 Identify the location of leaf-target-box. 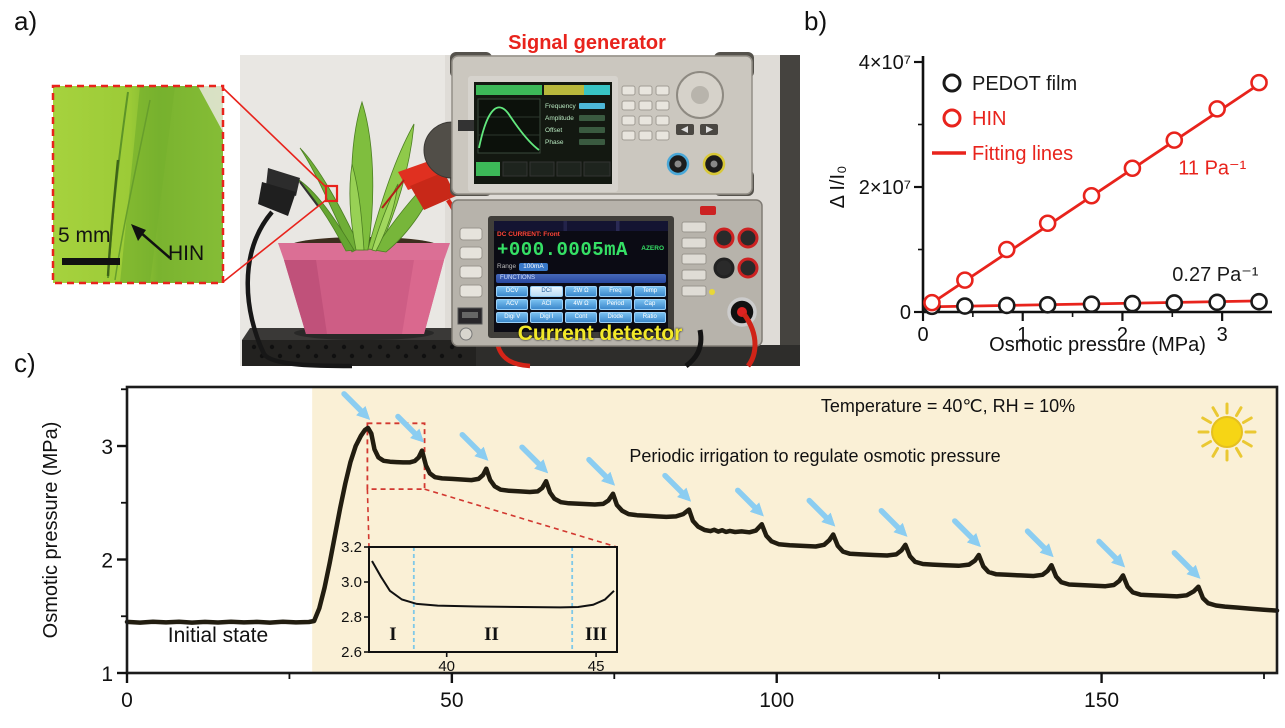
(331, 193).